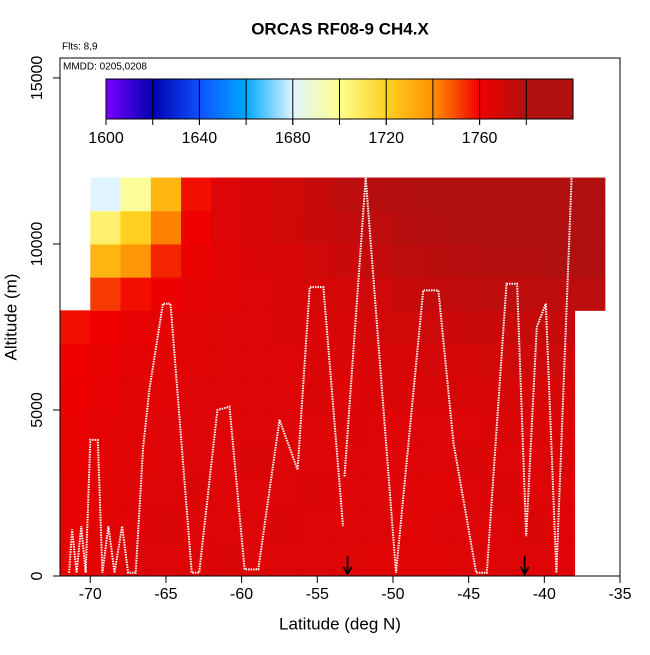  I want to click on colorbar-tick-label: 1720, so click(386, 138).